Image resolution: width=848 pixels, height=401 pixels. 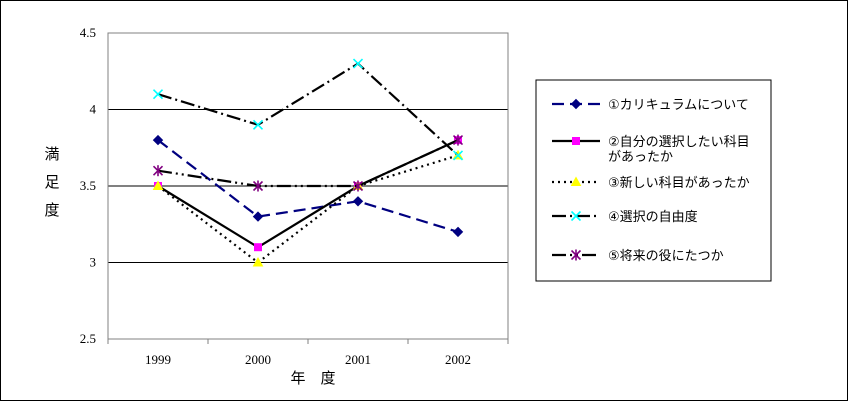 What do you see at coordinates (258, 359) in the screenshot?
I see `x-tick-label: 2000` at bounding box center [258, 359].